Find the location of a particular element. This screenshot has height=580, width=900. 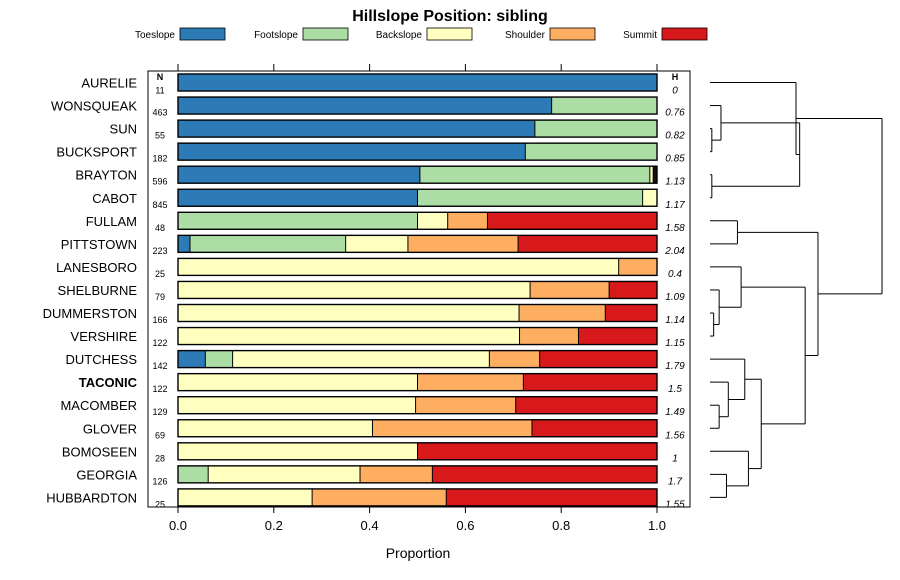

n-header: N is located at coordinates (160, 77).